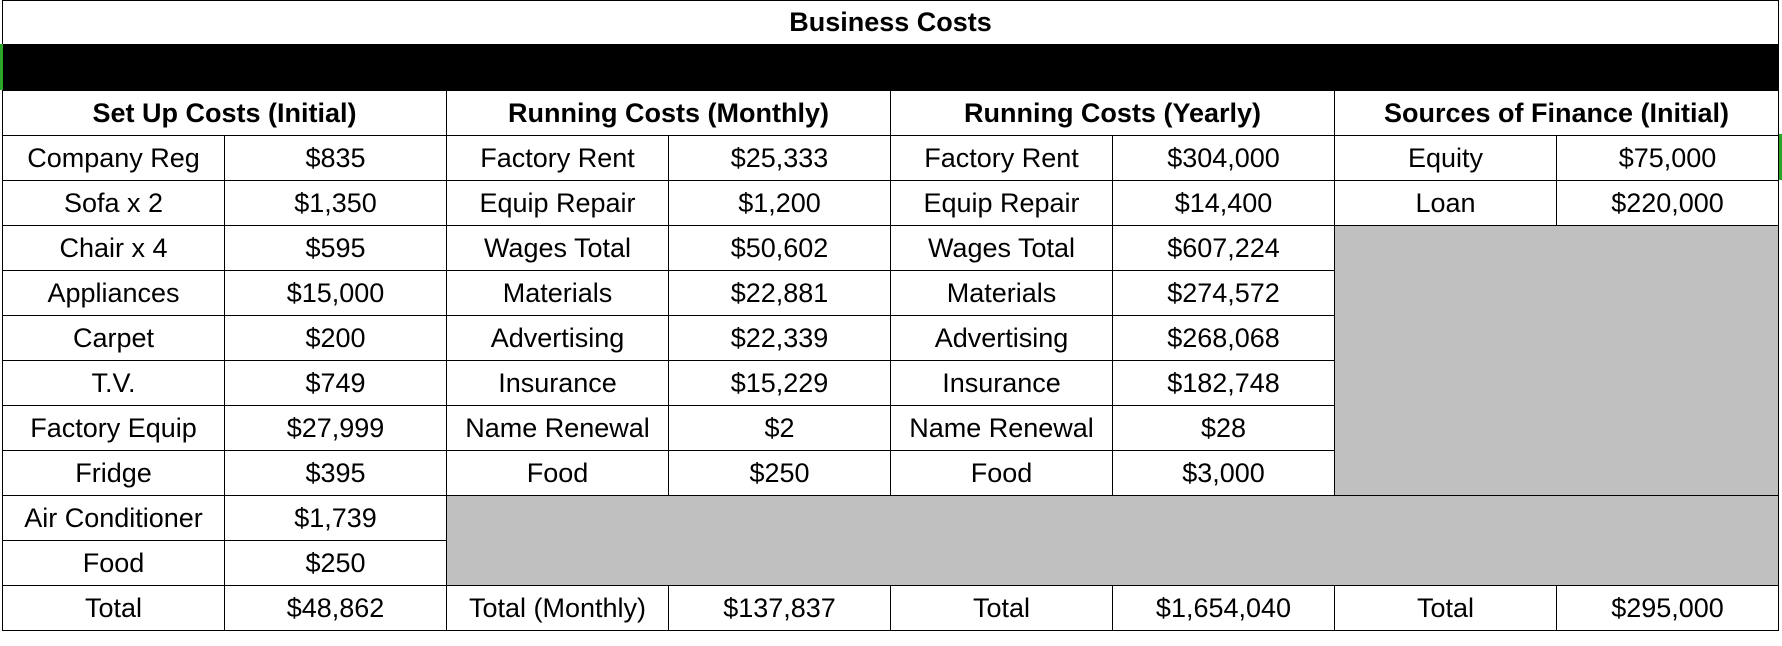 The height and width of the screenshot is (646, 1782). Describe the element at coordinates (1445, 608) in the screenshot. I see `finance-total-label: Total` at that location.